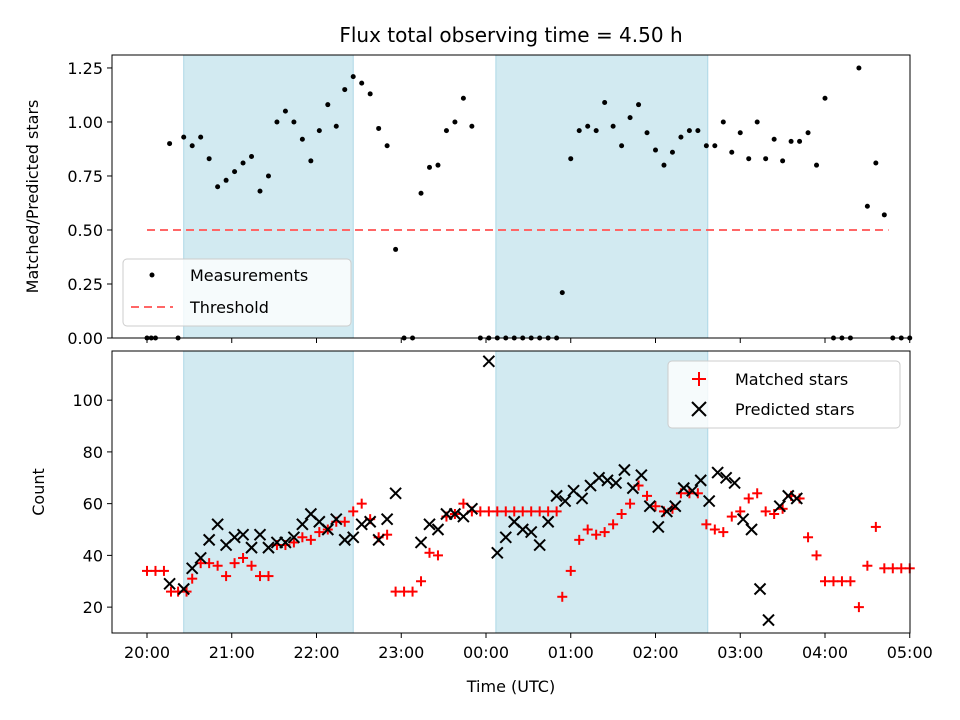 This screenshot has width=960, height=720. I want to click on top-y-tick-label: 0.00, so click(85, 338).